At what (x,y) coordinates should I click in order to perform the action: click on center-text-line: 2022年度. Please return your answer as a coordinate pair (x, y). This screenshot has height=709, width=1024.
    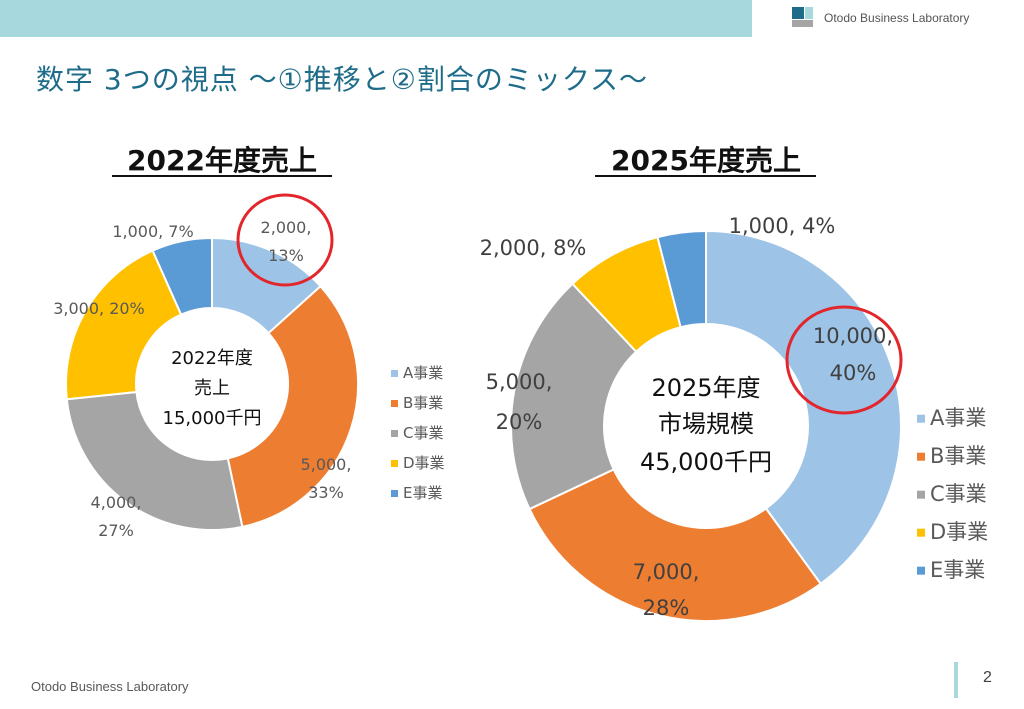
    Looking at the image, I should click on (212, 358).